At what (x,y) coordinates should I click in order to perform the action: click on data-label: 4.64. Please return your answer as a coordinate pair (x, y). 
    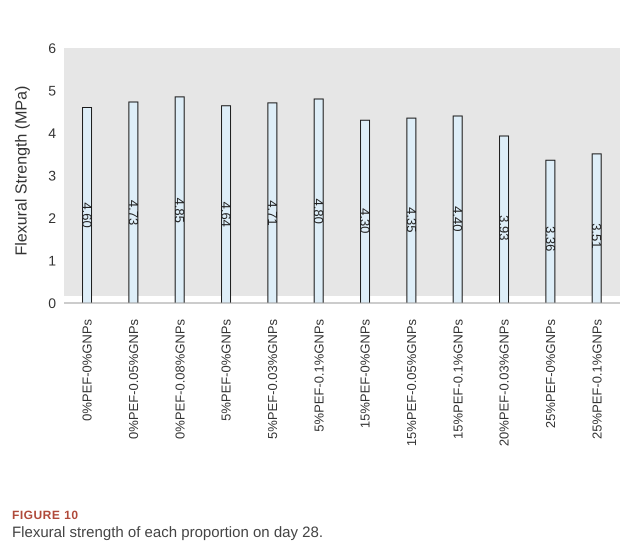
    Looking at the image, I should click on (226, 214).